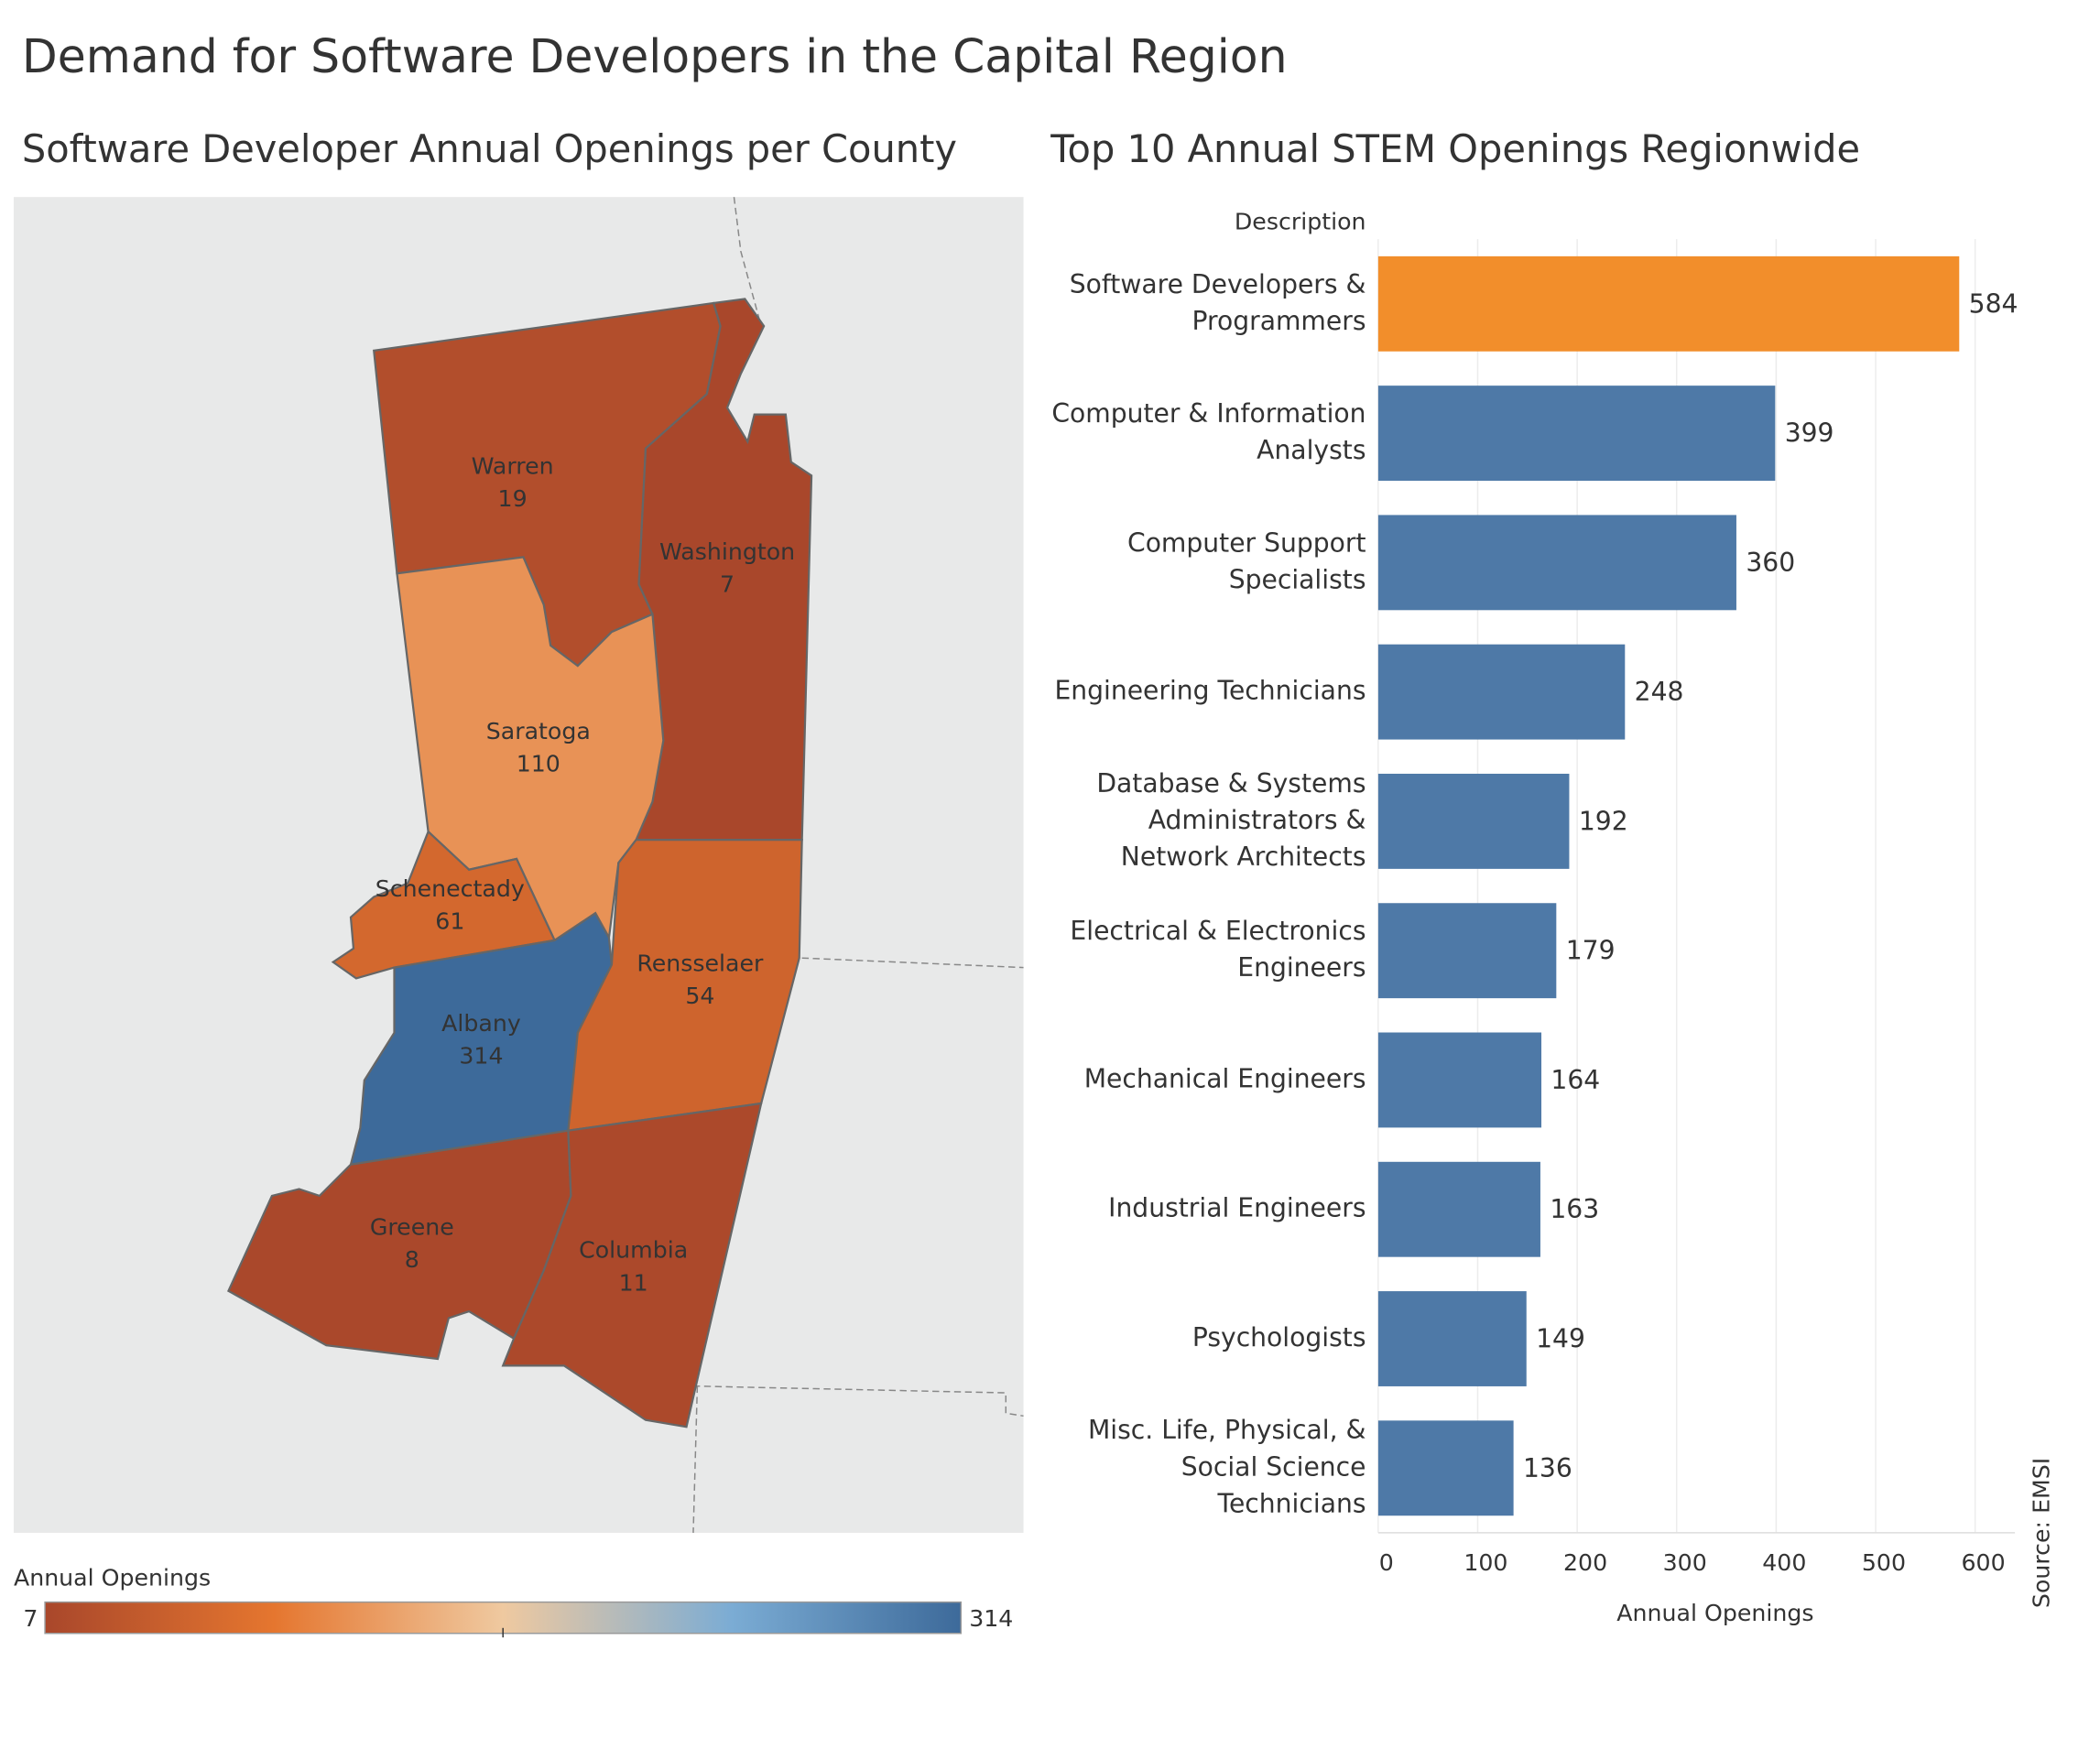 The height and width of the screenshot is (1738, 2100). Describe the element at coordinates (538, 764) in the screenshot. I see `county-value: 110` at that location.